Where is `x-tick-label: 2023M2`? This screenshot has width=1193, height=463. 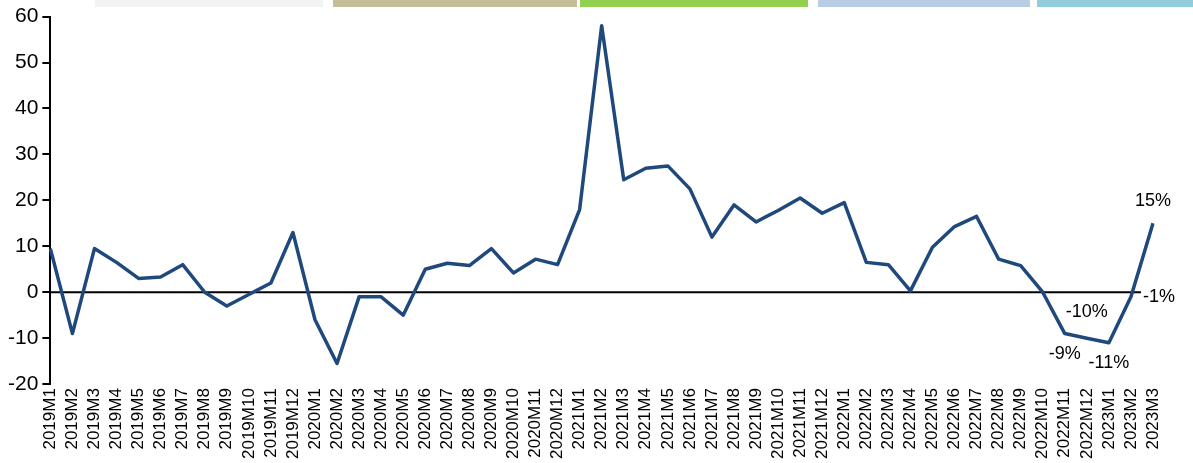
x-tick-label: 2023M2 is located at coordinates (1130, 419).